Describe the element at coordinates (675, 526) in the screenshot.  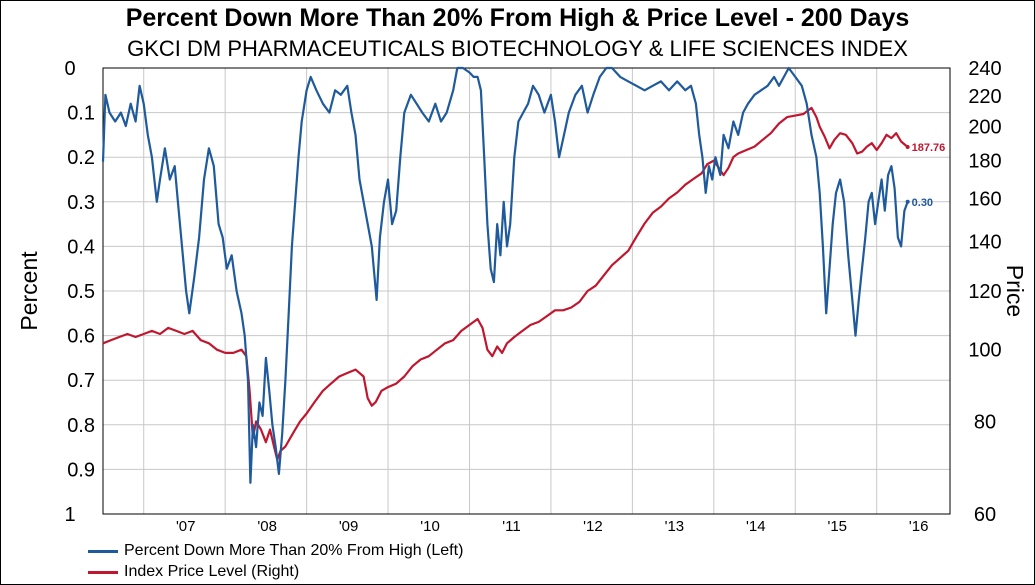
I see `x-tick-label: '13` at that location.